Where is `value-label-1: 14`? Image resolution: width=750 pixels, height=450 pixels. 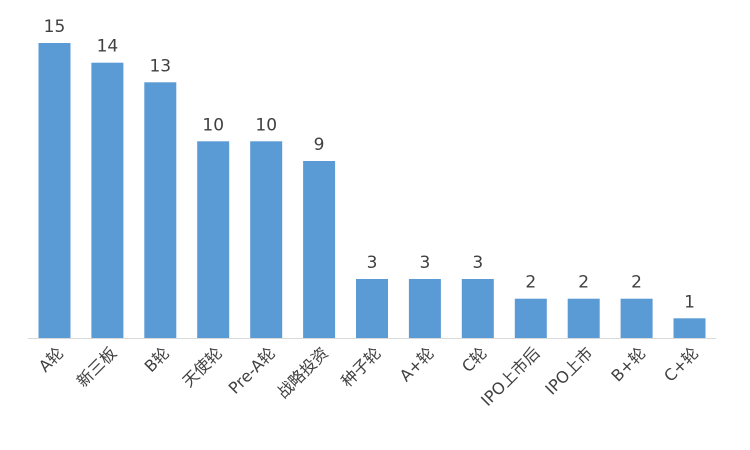 value-label-1: 14 is located at coordinates (108, 47).